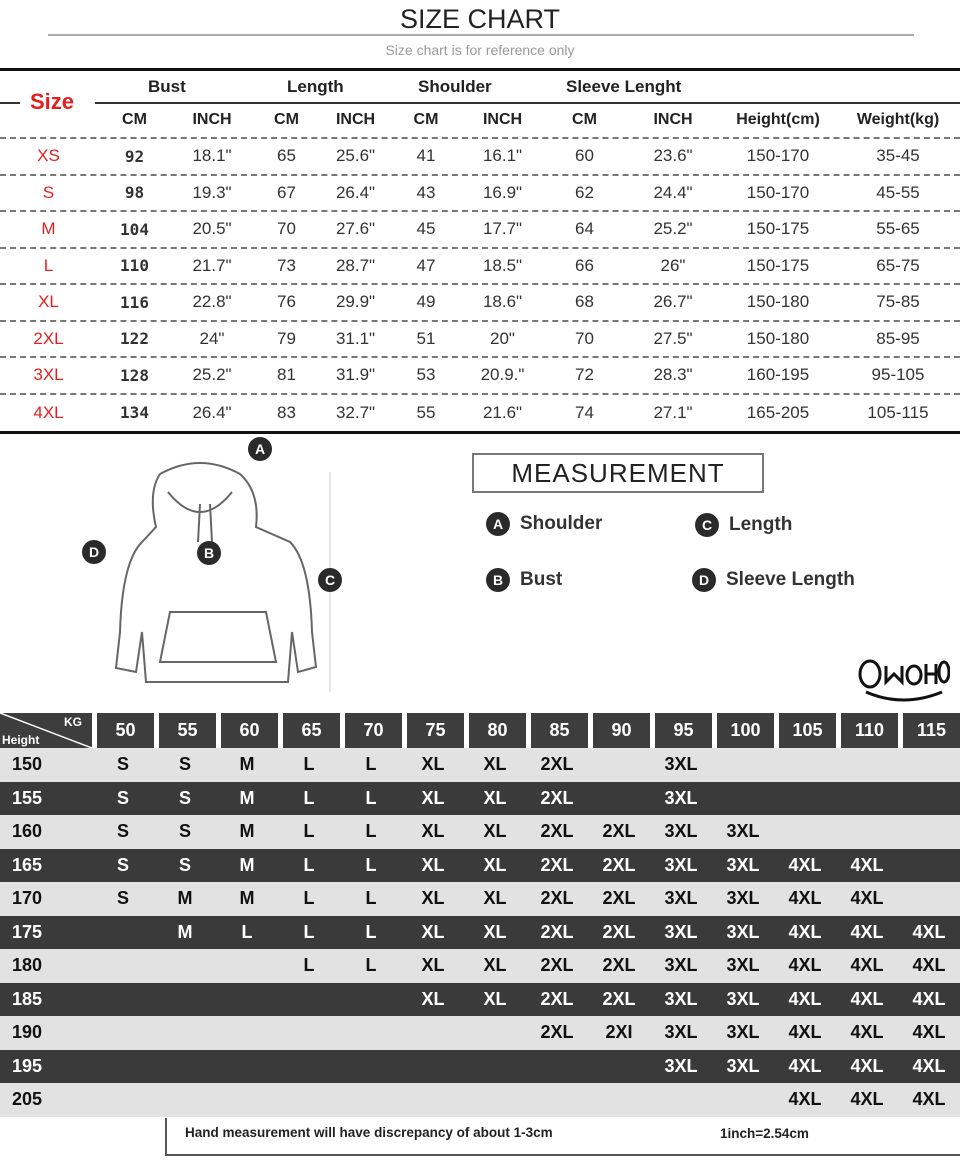  I want to click on weight-header: 60, so click(249, 730).